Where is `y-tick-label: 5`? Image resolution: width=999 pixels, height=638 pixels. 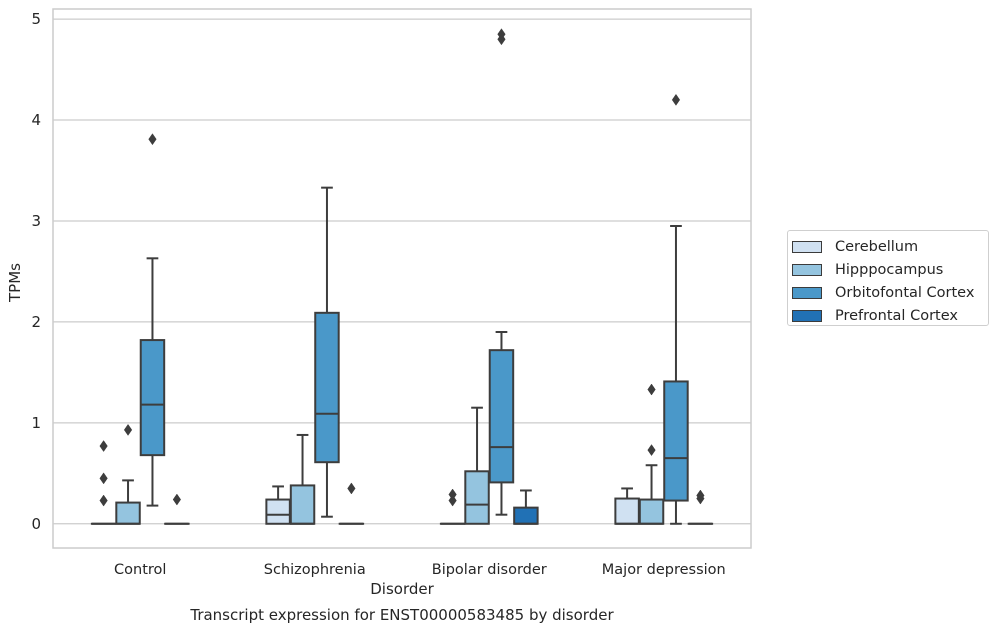
y-tick-label: 5 is located at coordinates (36, 19).